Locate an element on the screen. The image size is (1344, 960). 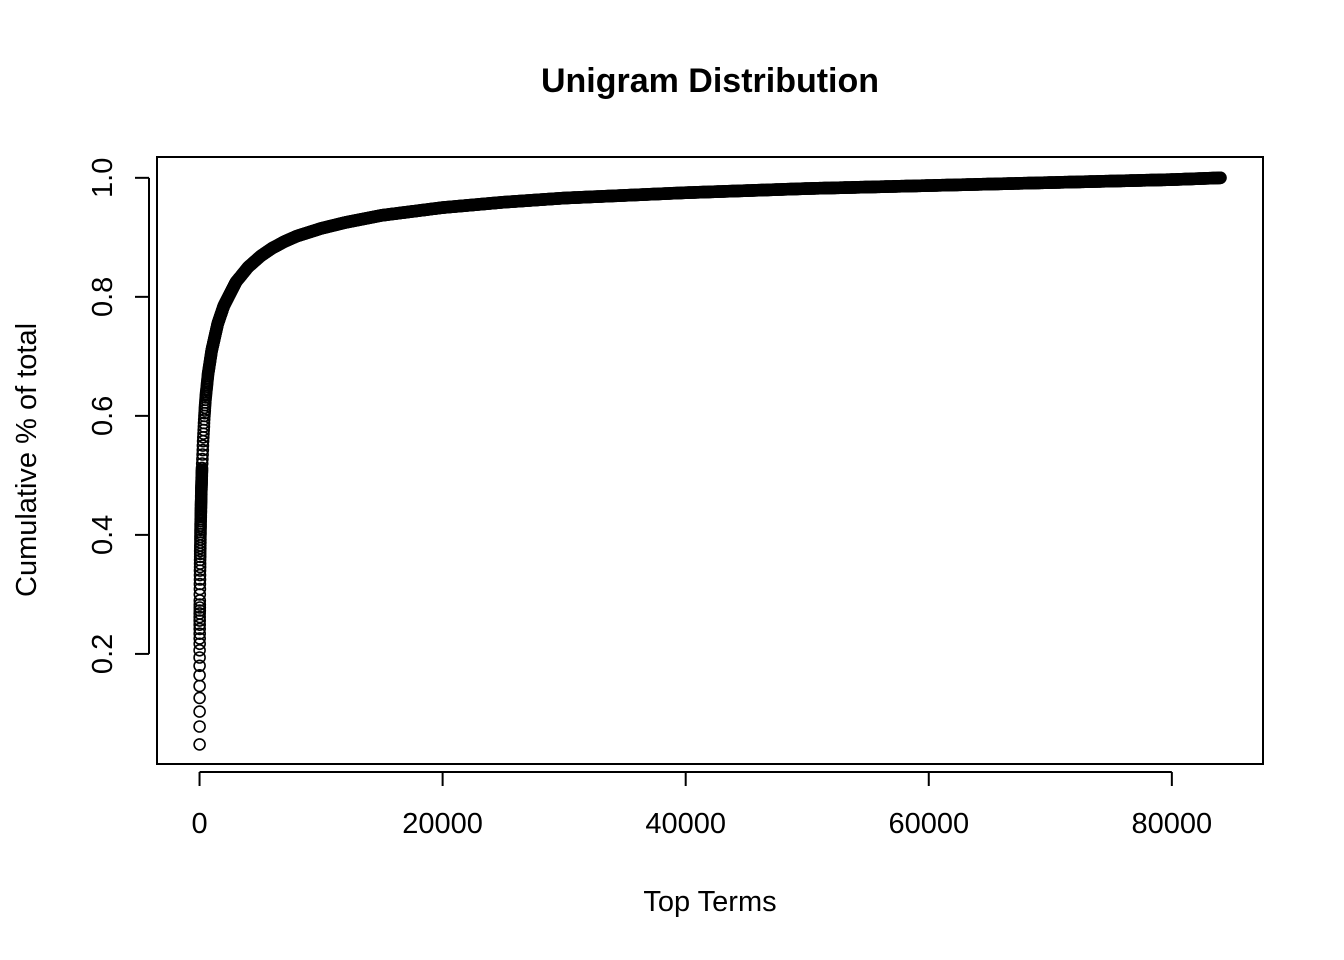
y-axis-label: Cumulative % of total is located at coordinates (27, 460).